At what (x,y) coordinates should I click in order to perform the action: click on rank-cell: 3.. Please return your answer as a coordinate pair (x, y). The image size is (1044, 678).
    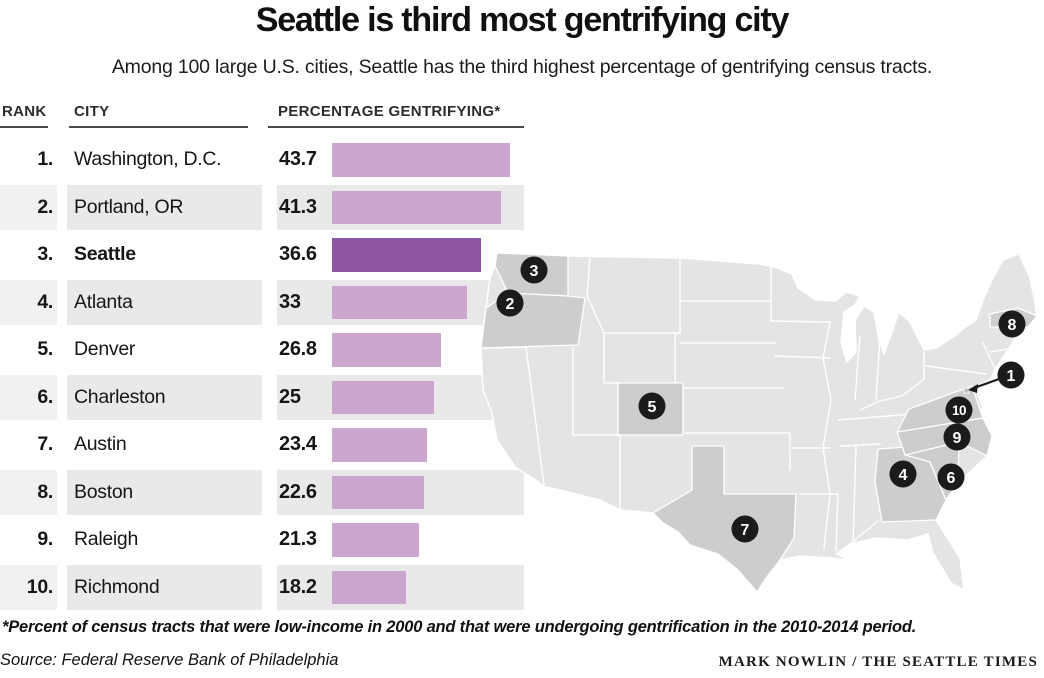
    Looking at the image, I should click on (45, 254).